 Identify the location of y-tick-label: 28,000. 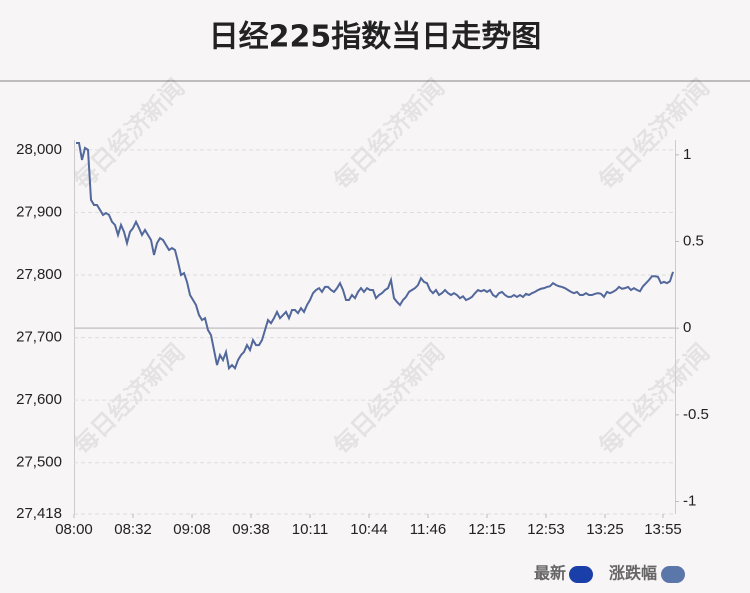
(39, 149).